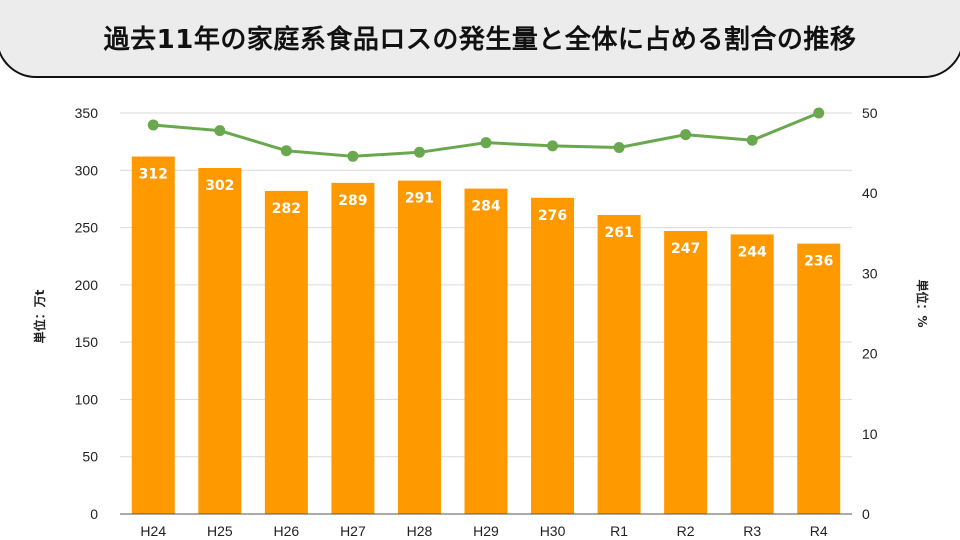  What do you see at coordinates (287, 531) in the screenshot?
I see `x-tick-label: H26` at bounding box center [287, 531].